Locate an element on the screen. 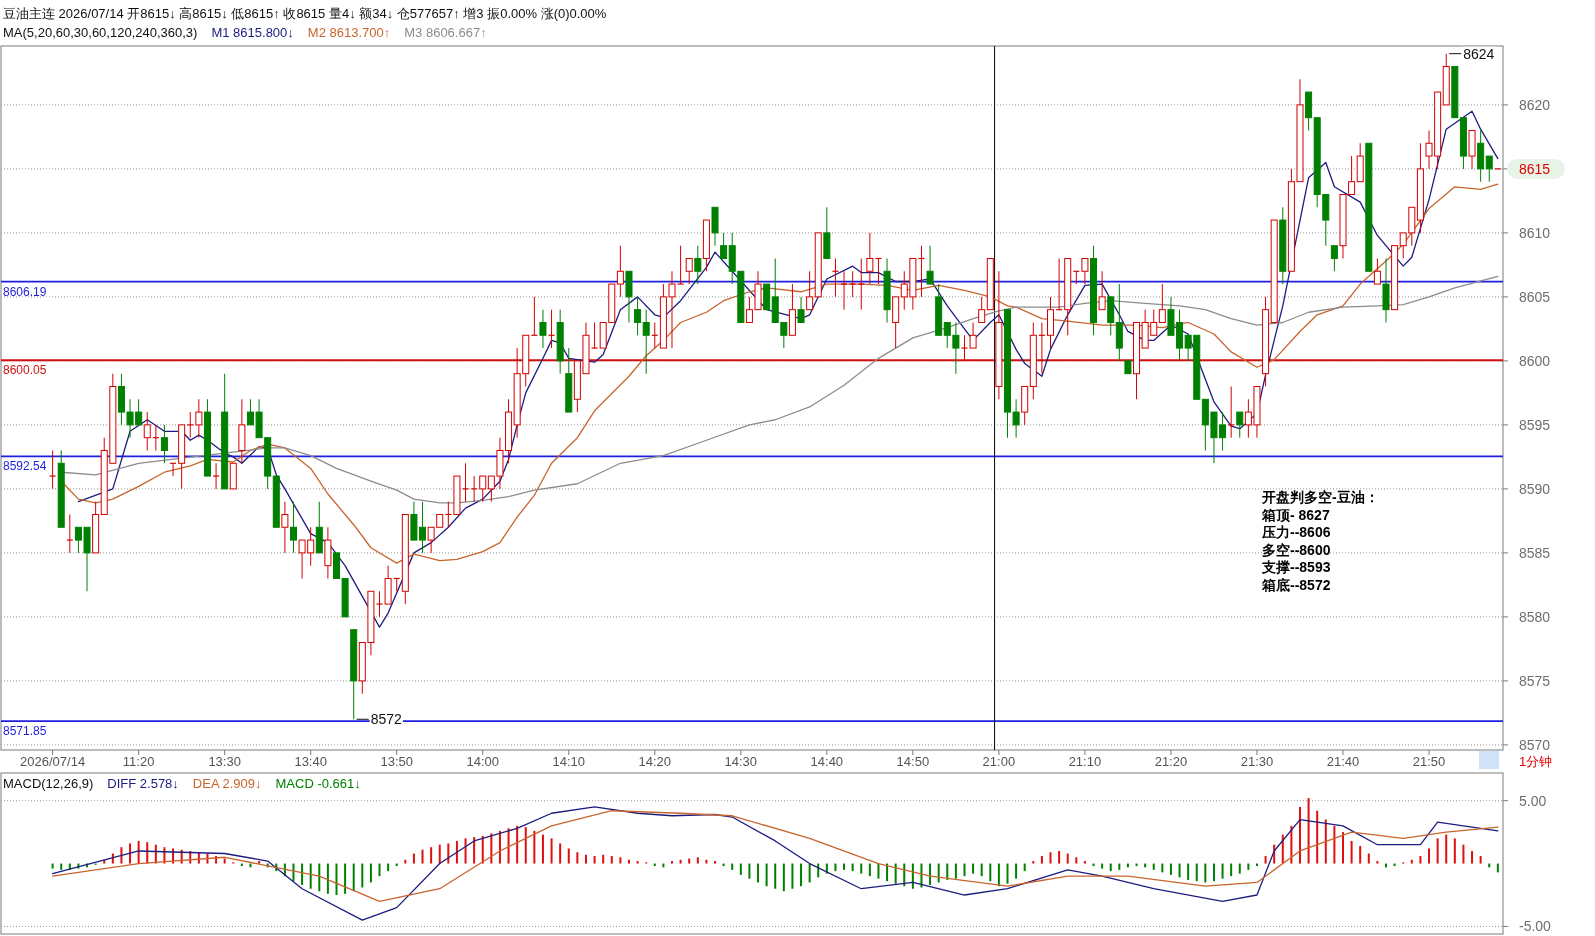 The image size is (1595, 936). x-tick-label: 14:00 is located at coordinates (483, 761).